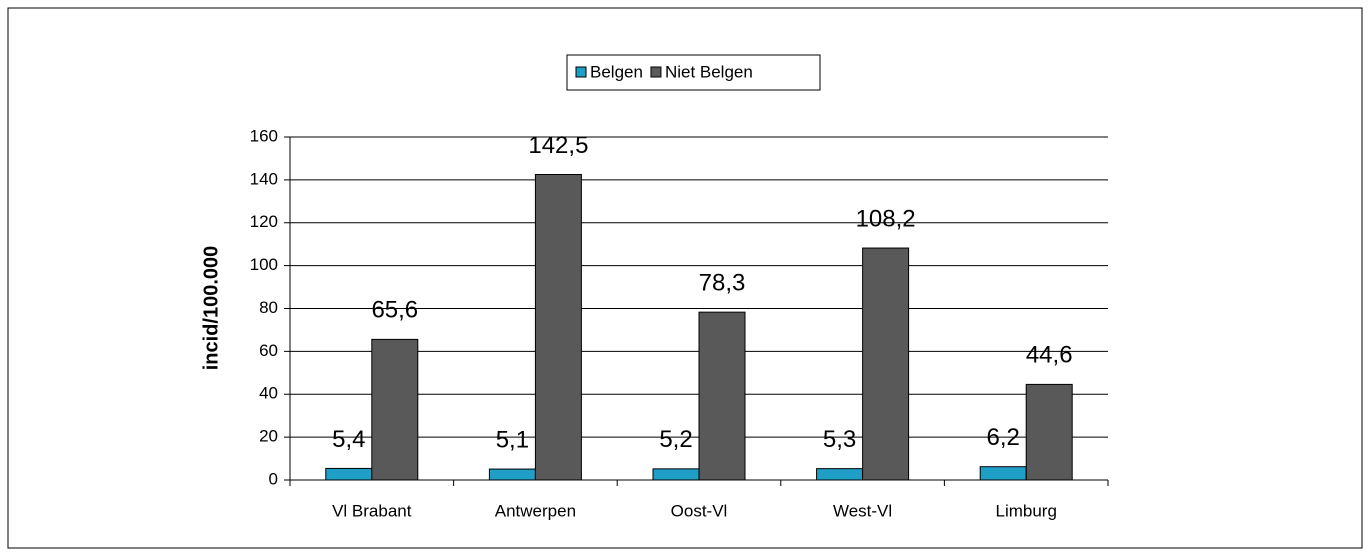 The image size is (1372, 556). I want to click on value-label: 5,1, so click(512, 439).